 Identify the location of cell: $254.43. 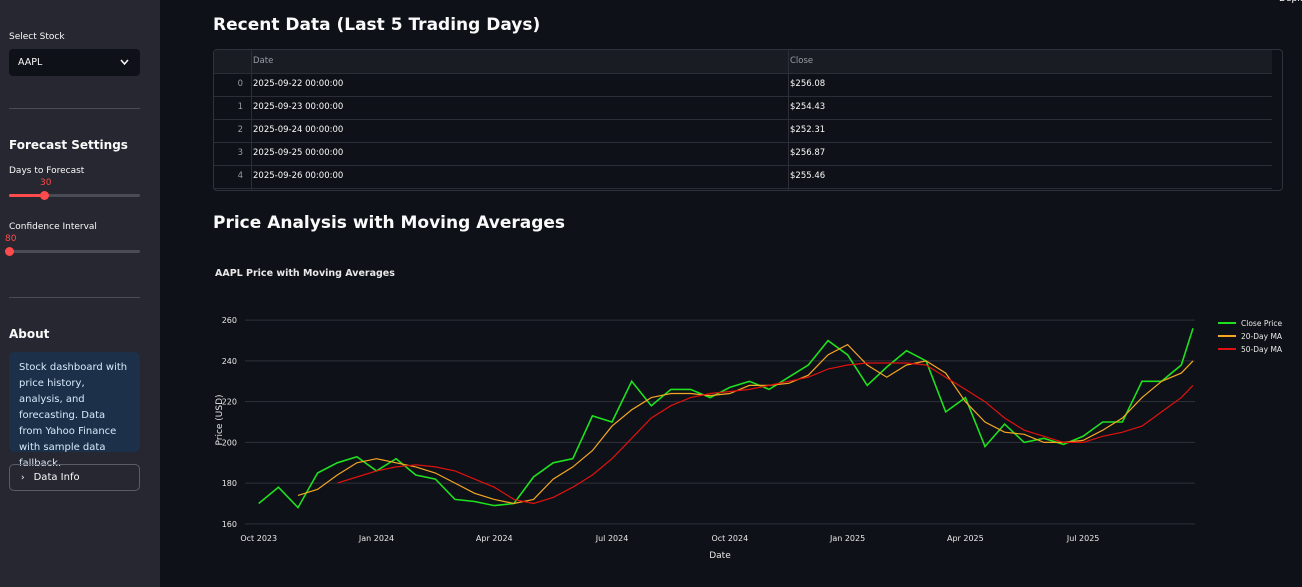
(808, 107).